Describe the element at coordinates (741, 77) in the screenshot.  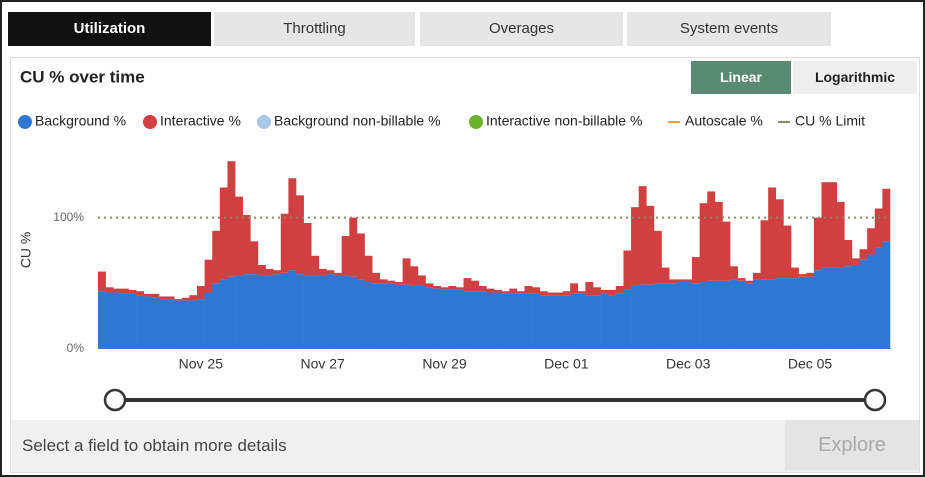
I see `scale-button: Linear` at that location.